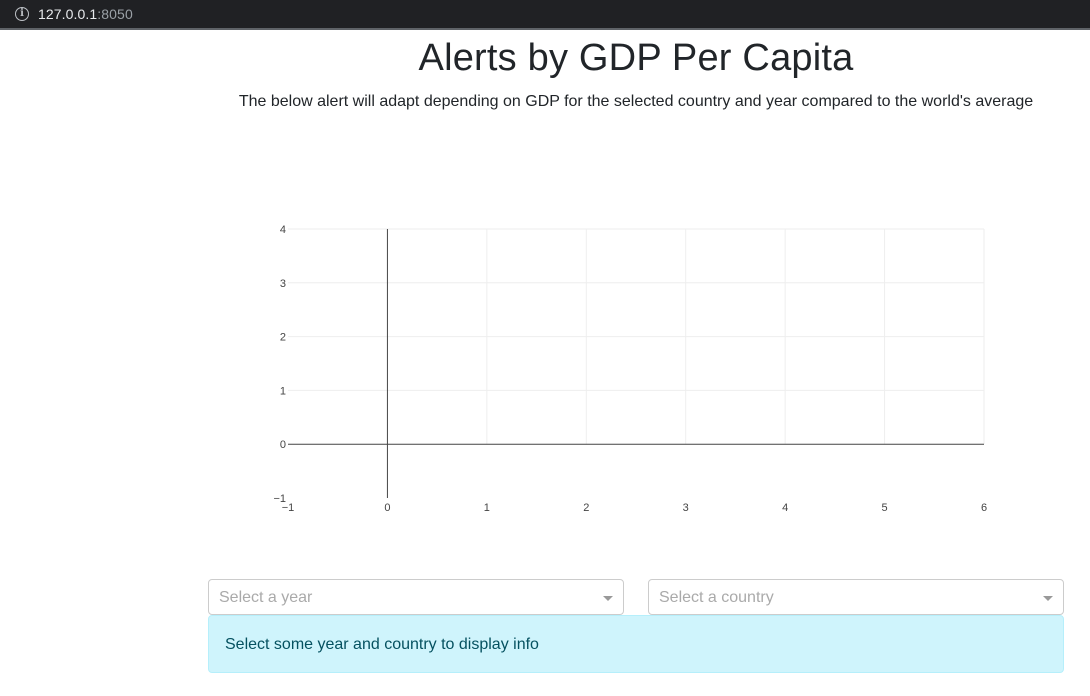 This screenshot has width=1090, height=696. I want to click on info-icon: i, so click(22, 14).